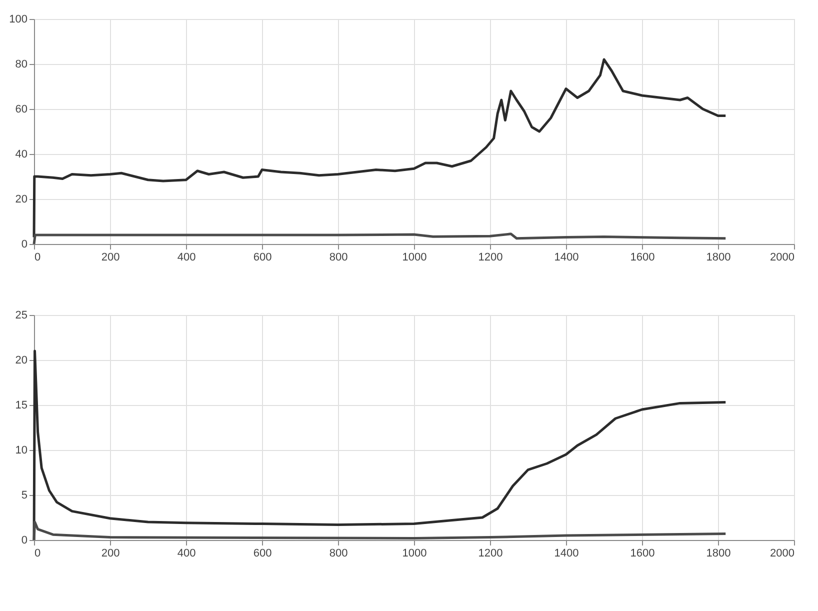 The height and width of the screenshot is (611, 818). I want to click on y-tick-label: 60, so click(21, 110).